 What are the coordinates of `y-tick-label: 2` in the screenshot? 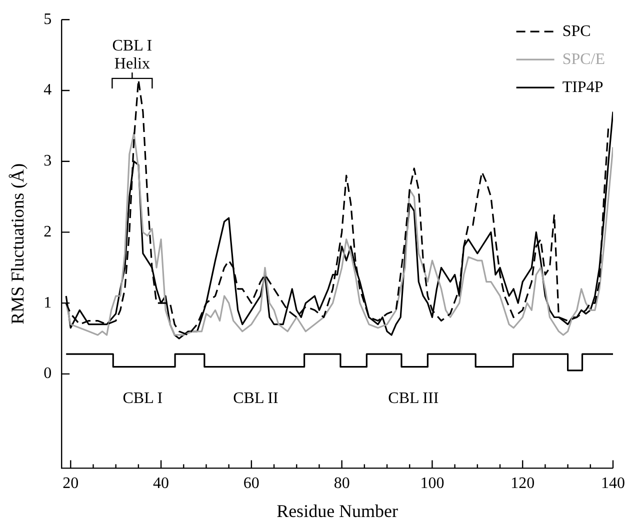 It's located at (48, 231).